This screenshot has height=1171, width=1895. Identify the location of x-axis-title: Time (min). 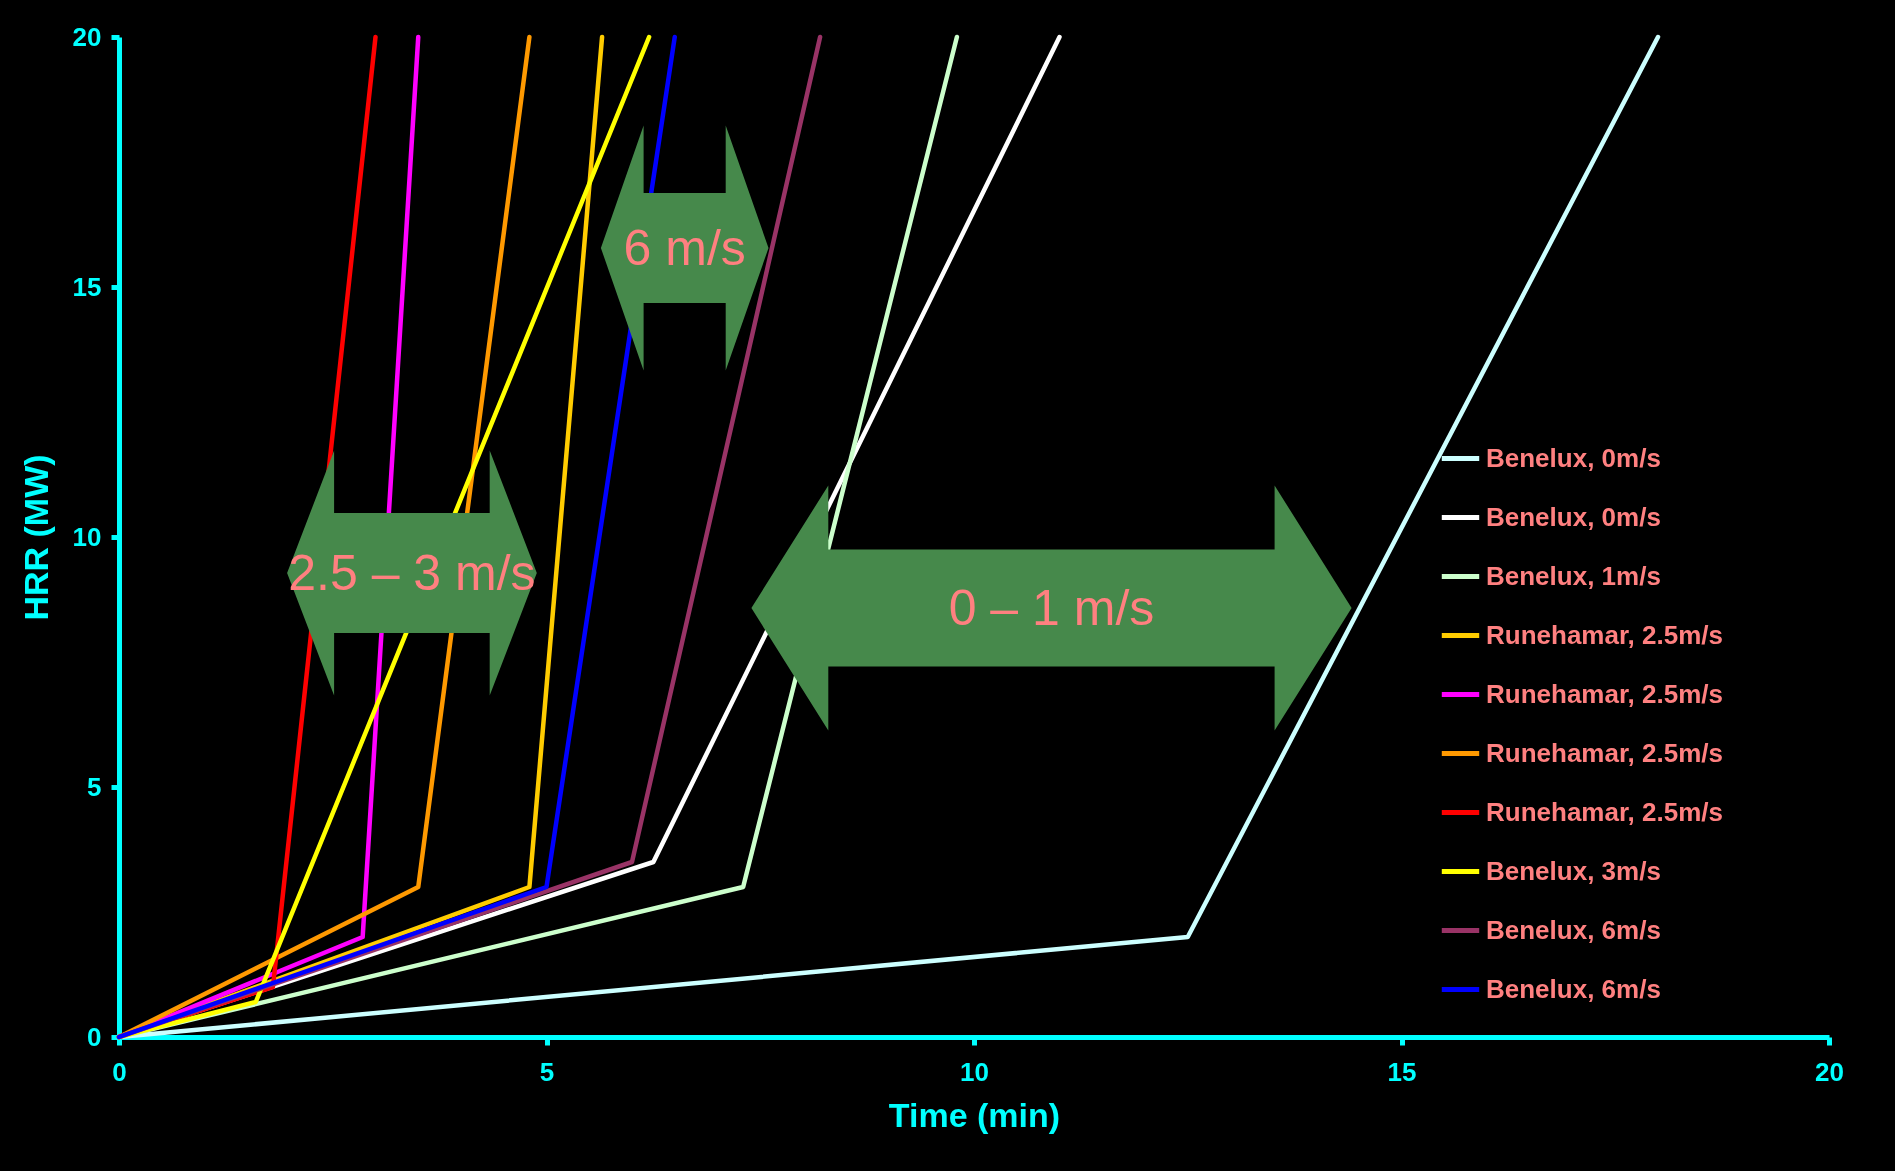
(974, 1114).